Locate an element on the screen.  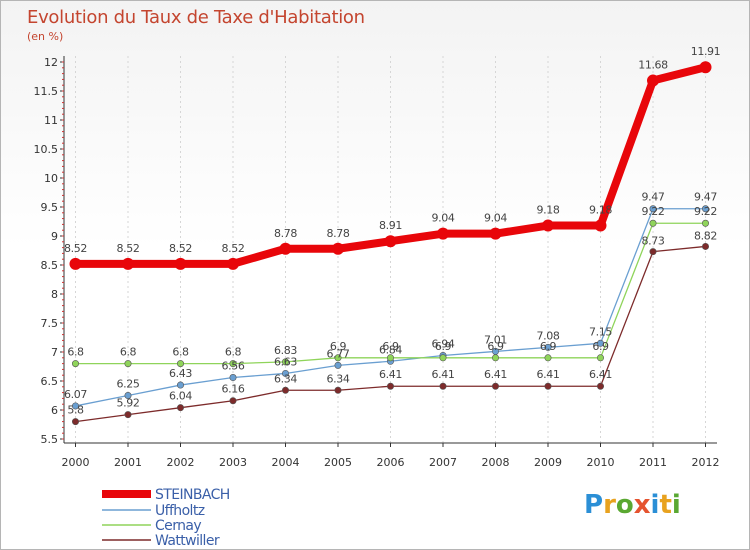
legend-label: STEINBACH is located at coordinates (192, 495).